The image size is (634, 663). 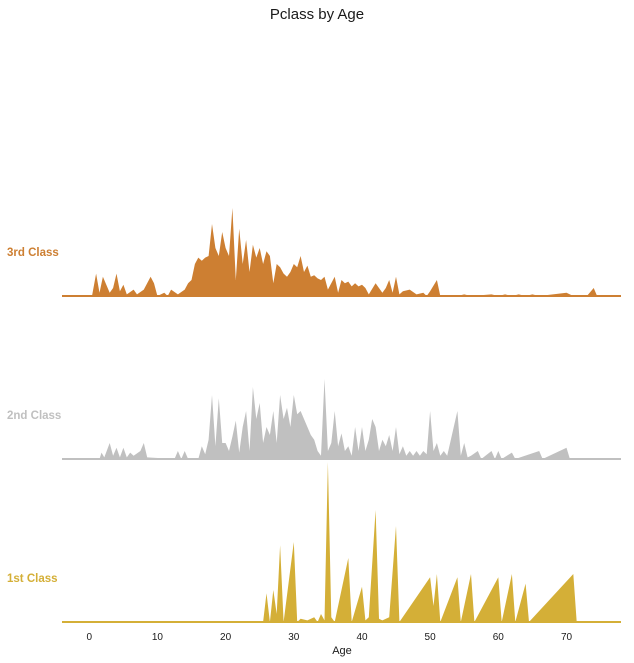 I want to click on x-axis-label: Age, so click(x=342, y=651).